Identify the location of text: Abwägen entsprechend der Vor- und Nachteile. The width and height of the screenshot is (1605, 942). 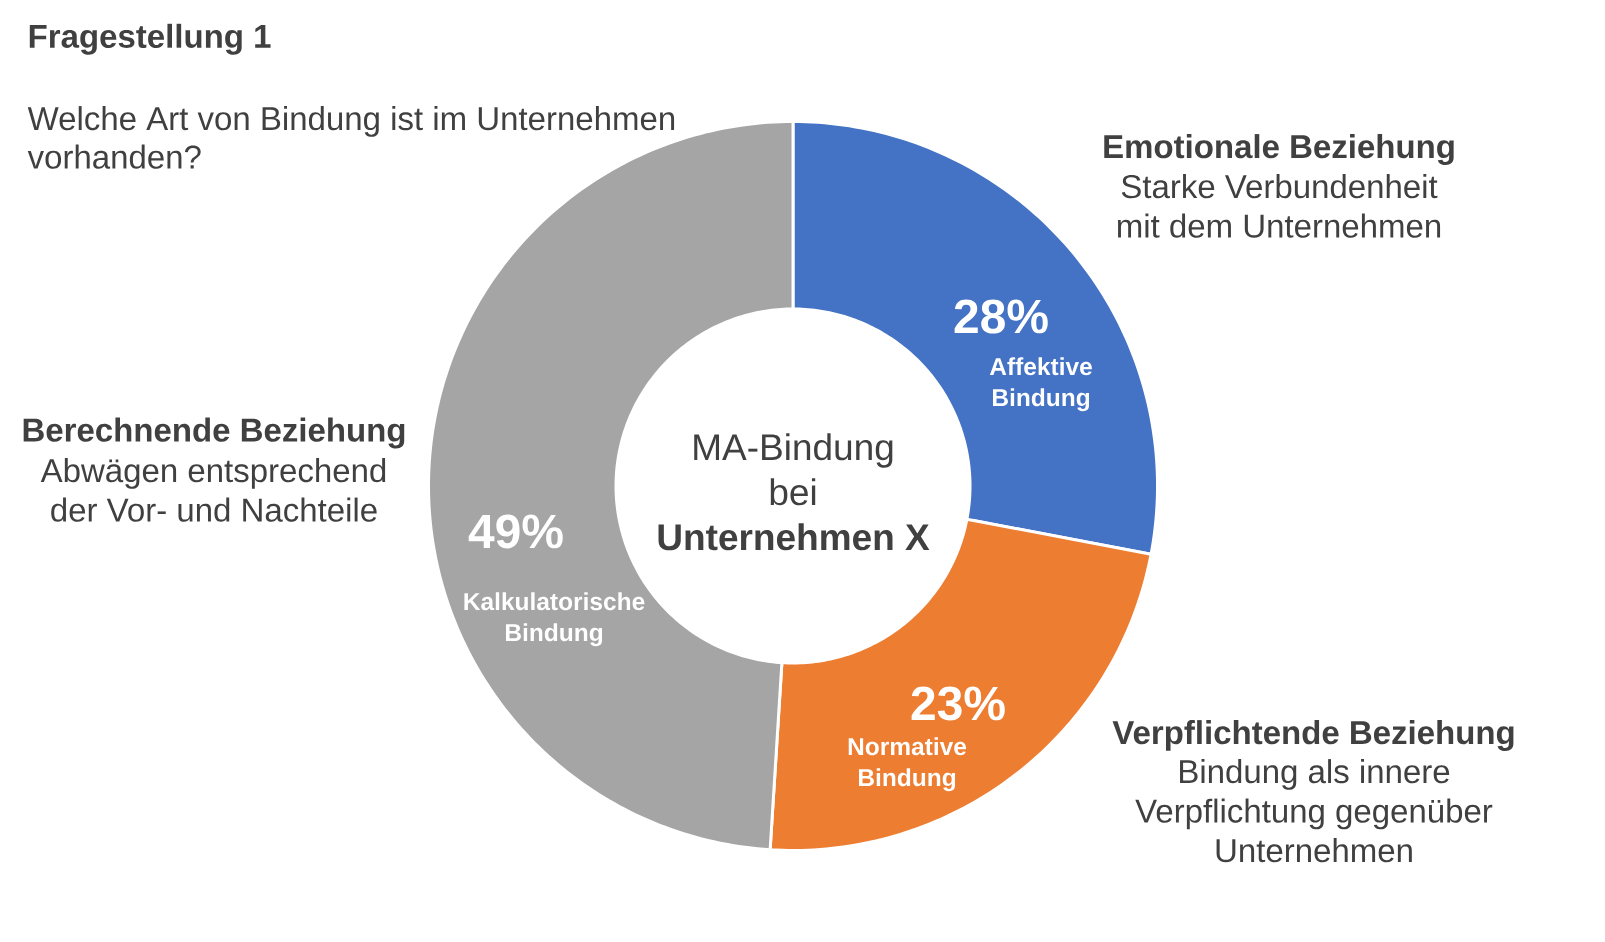
(213, 490).